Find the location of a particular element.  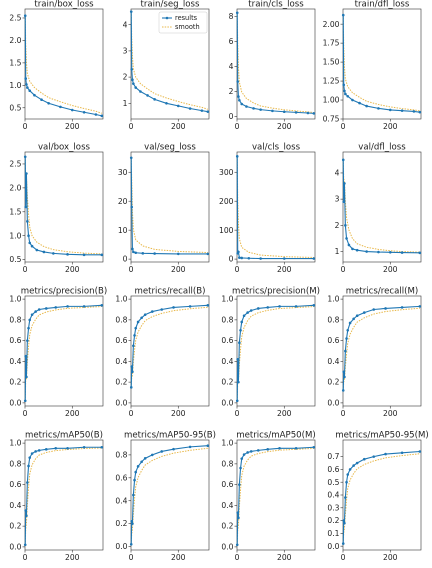

subplot-title: metrics/precision(B) is located at coordinates (64, 292).